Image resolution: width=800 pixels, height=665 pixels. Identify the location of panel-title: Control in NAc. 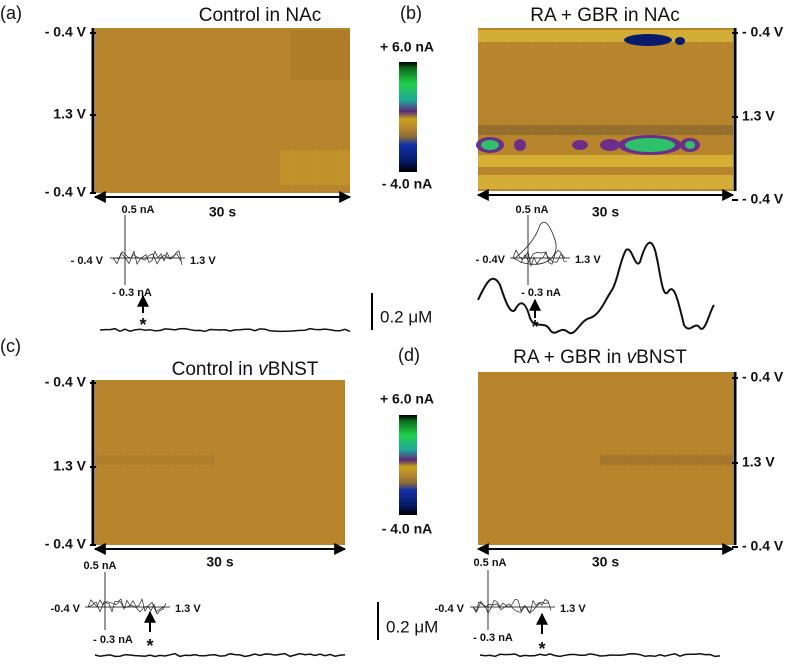
(260, 15).